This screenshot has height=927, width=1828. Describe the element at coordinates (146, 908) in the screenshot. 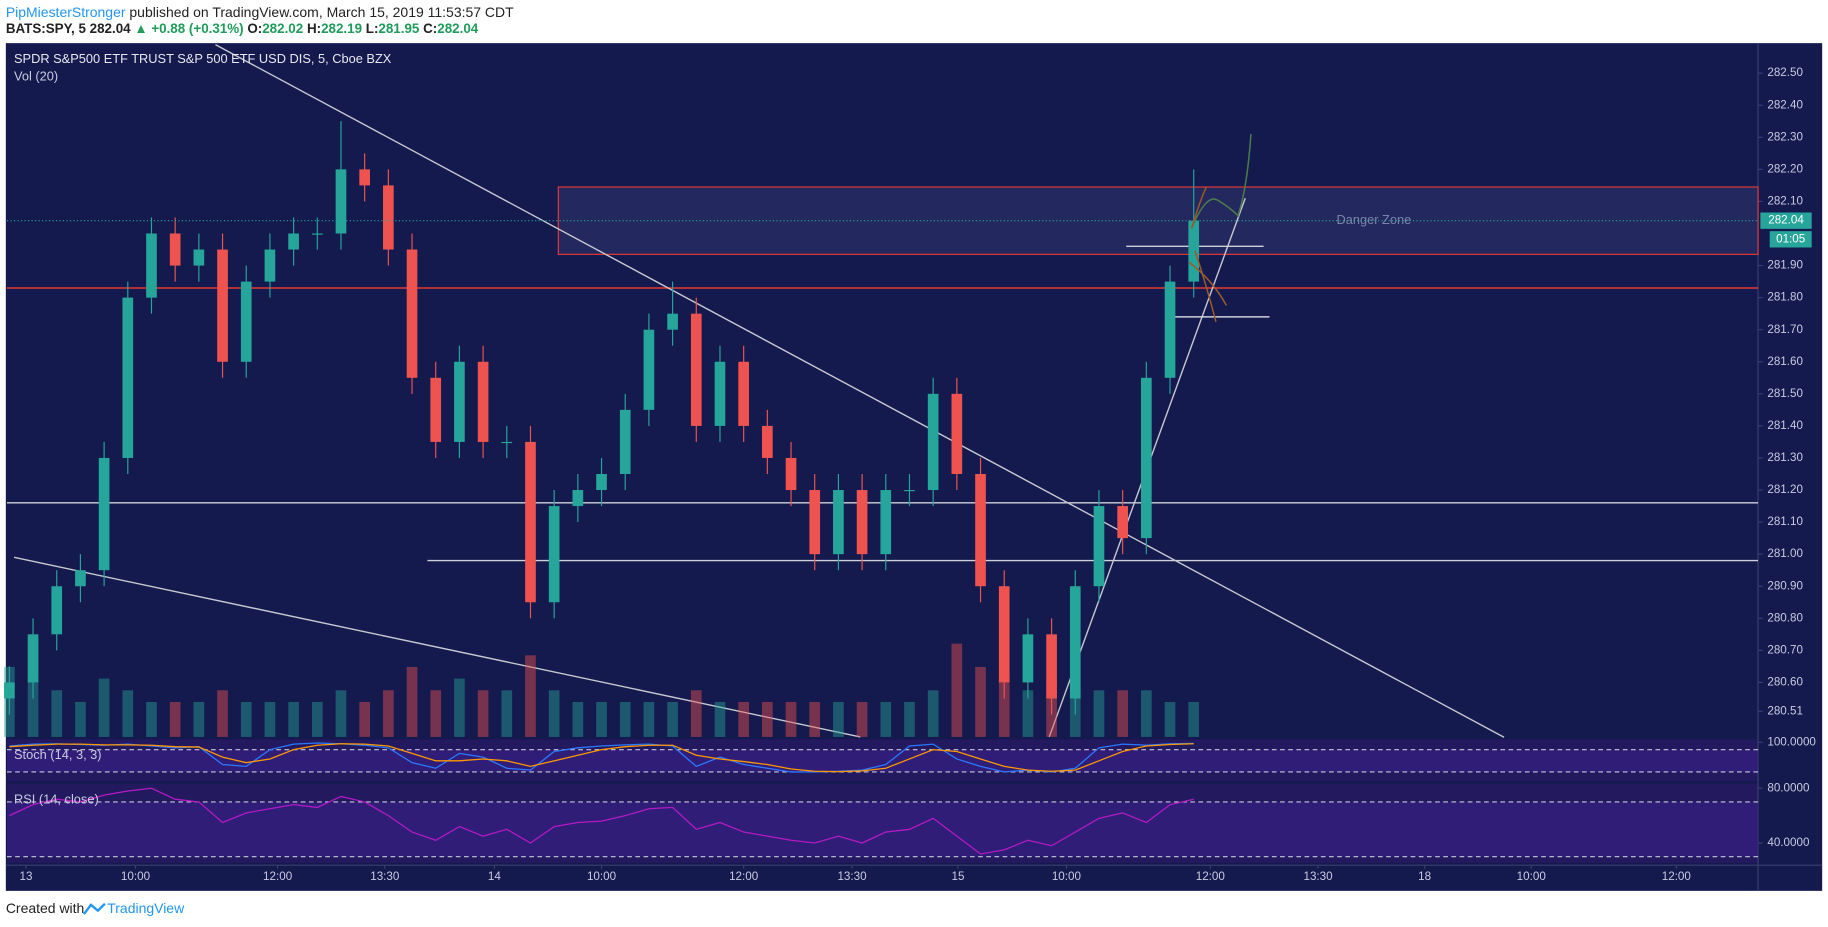

I see `footer-brand: TradingView` at that location.